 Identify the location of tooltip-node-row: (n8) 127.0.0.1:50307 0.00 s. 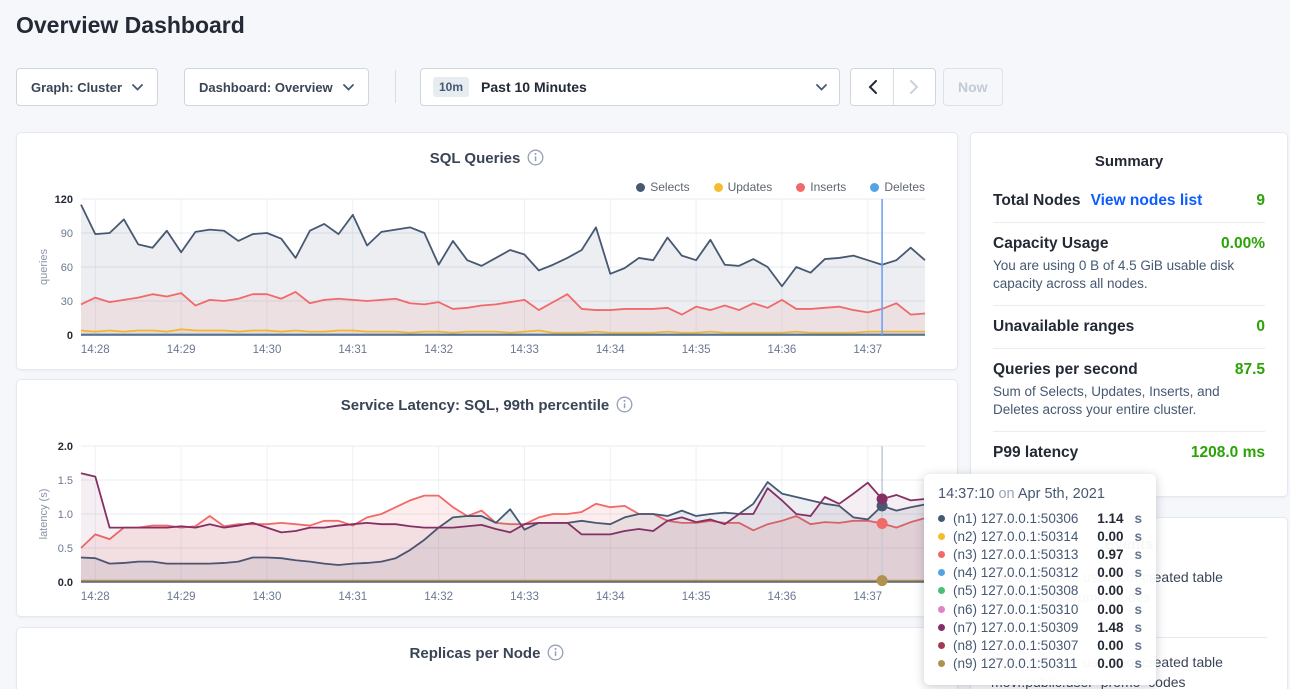
(1040, 645).